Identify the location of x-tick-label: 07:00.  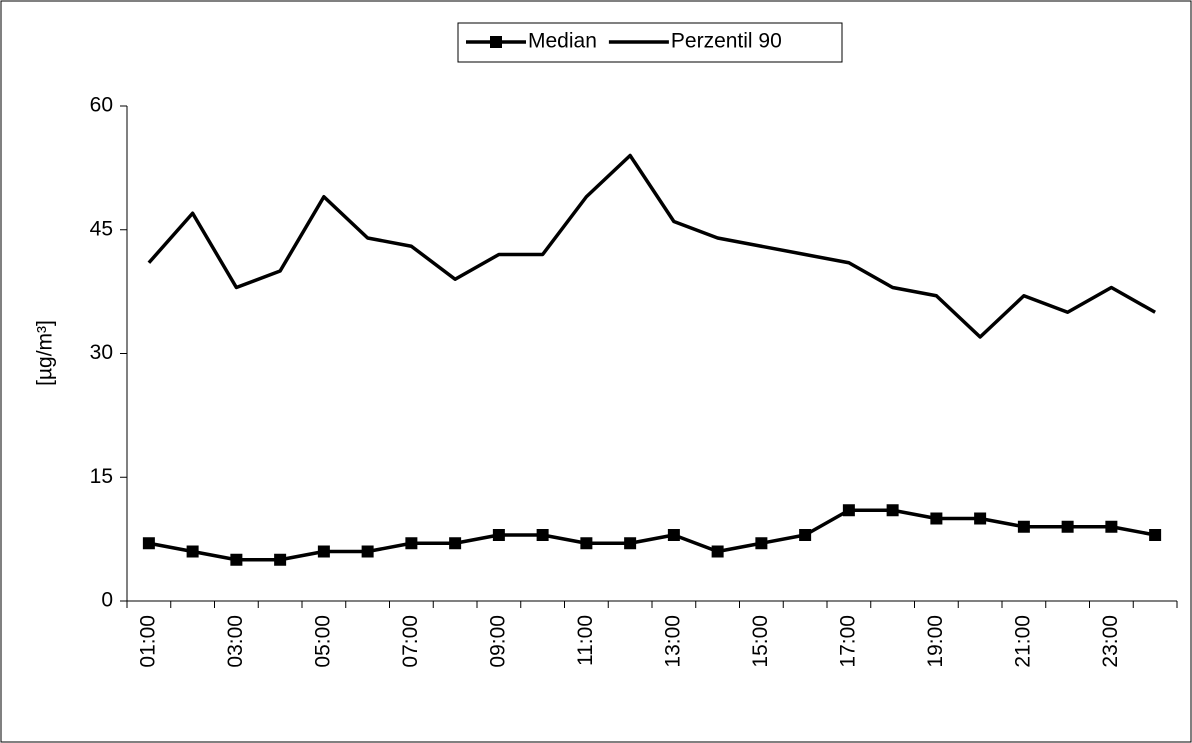
(410, 641).